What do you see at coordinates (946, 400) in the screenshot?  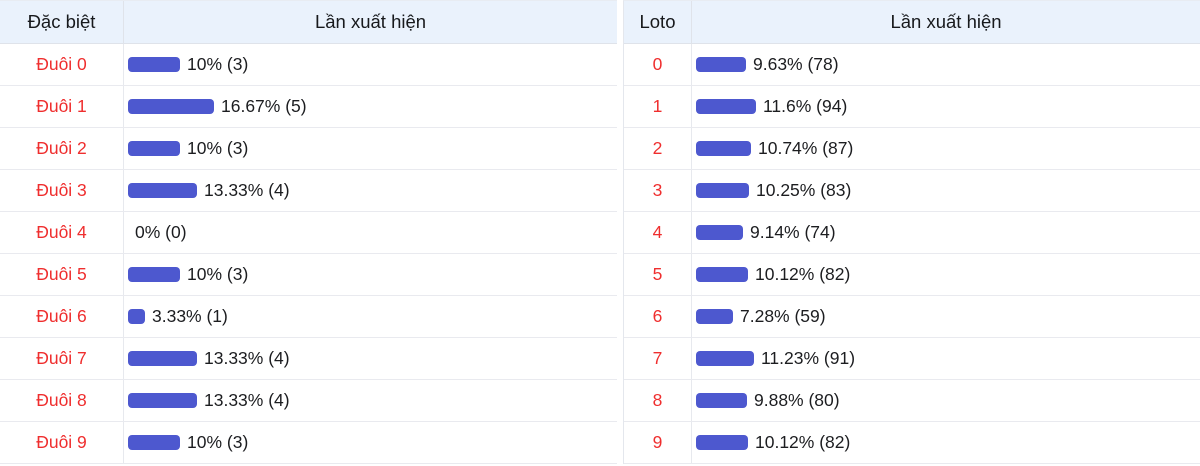 I see `frequency-cell: 9.88% (80)` at bounding box center [946, 400].